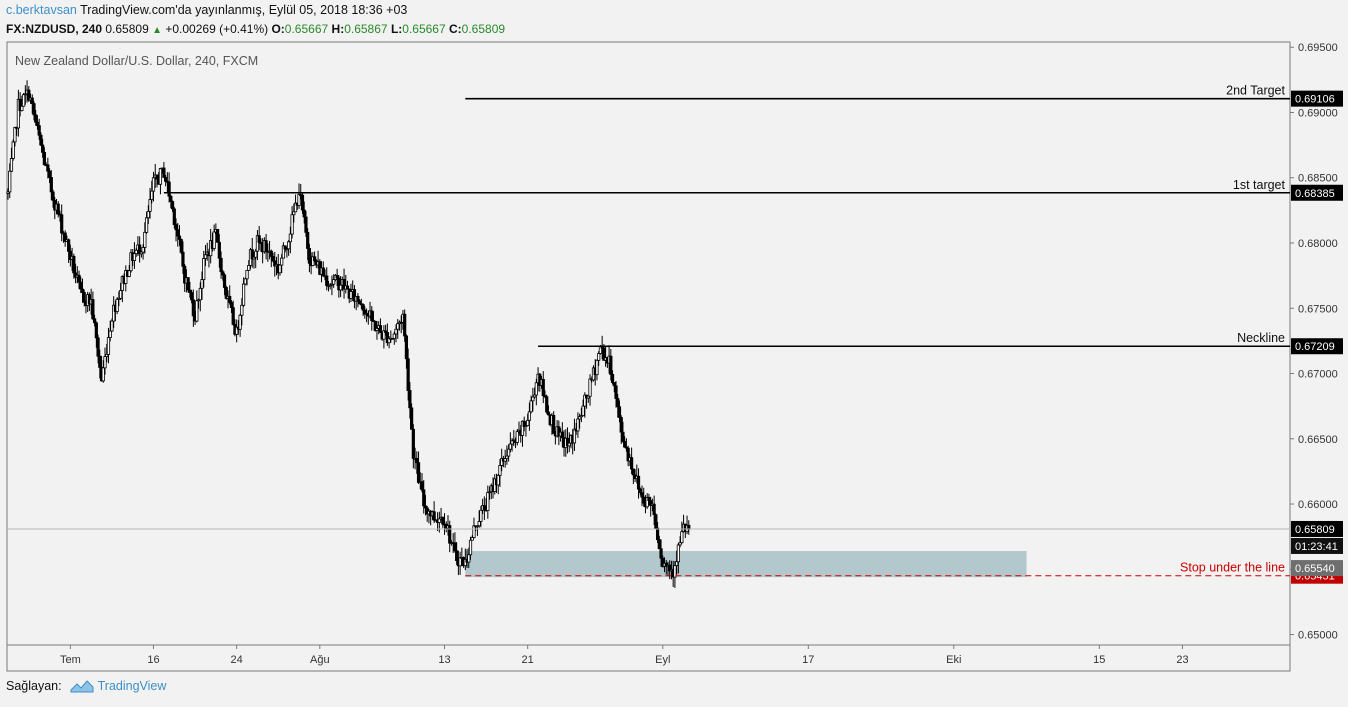 Image resolution: width=1348 pixels, height=707 pixels. Describe the element at coordinates (396, 29) in the screenshot. I see `low-label: L:` at that location.